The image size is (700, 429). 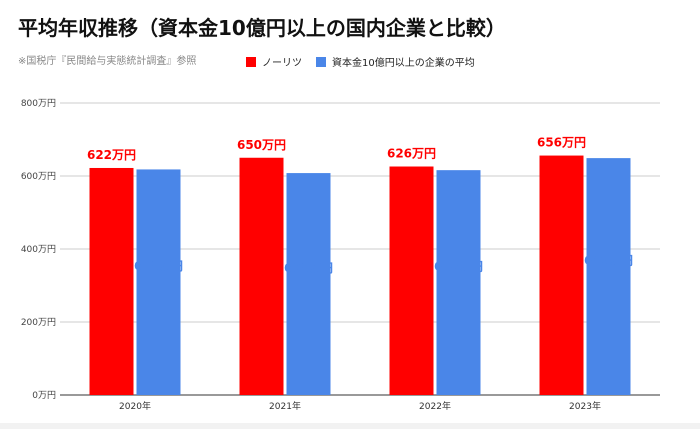 I want to click on y-tick-label: 400万円, so click(x=38, y=249).